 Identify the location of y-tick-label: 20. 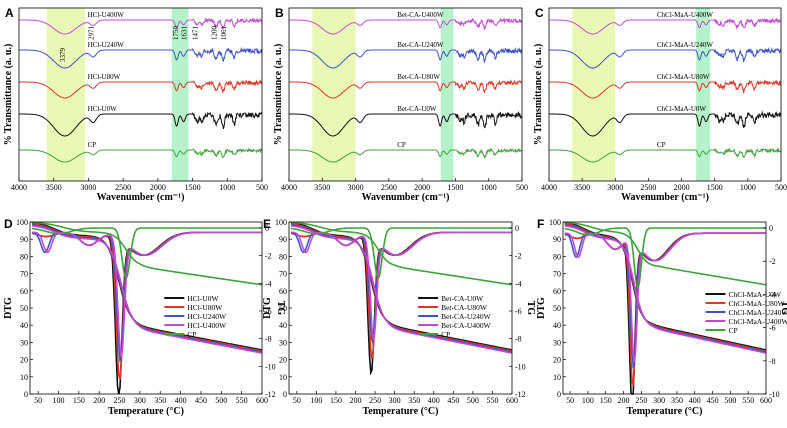
(557, 360).